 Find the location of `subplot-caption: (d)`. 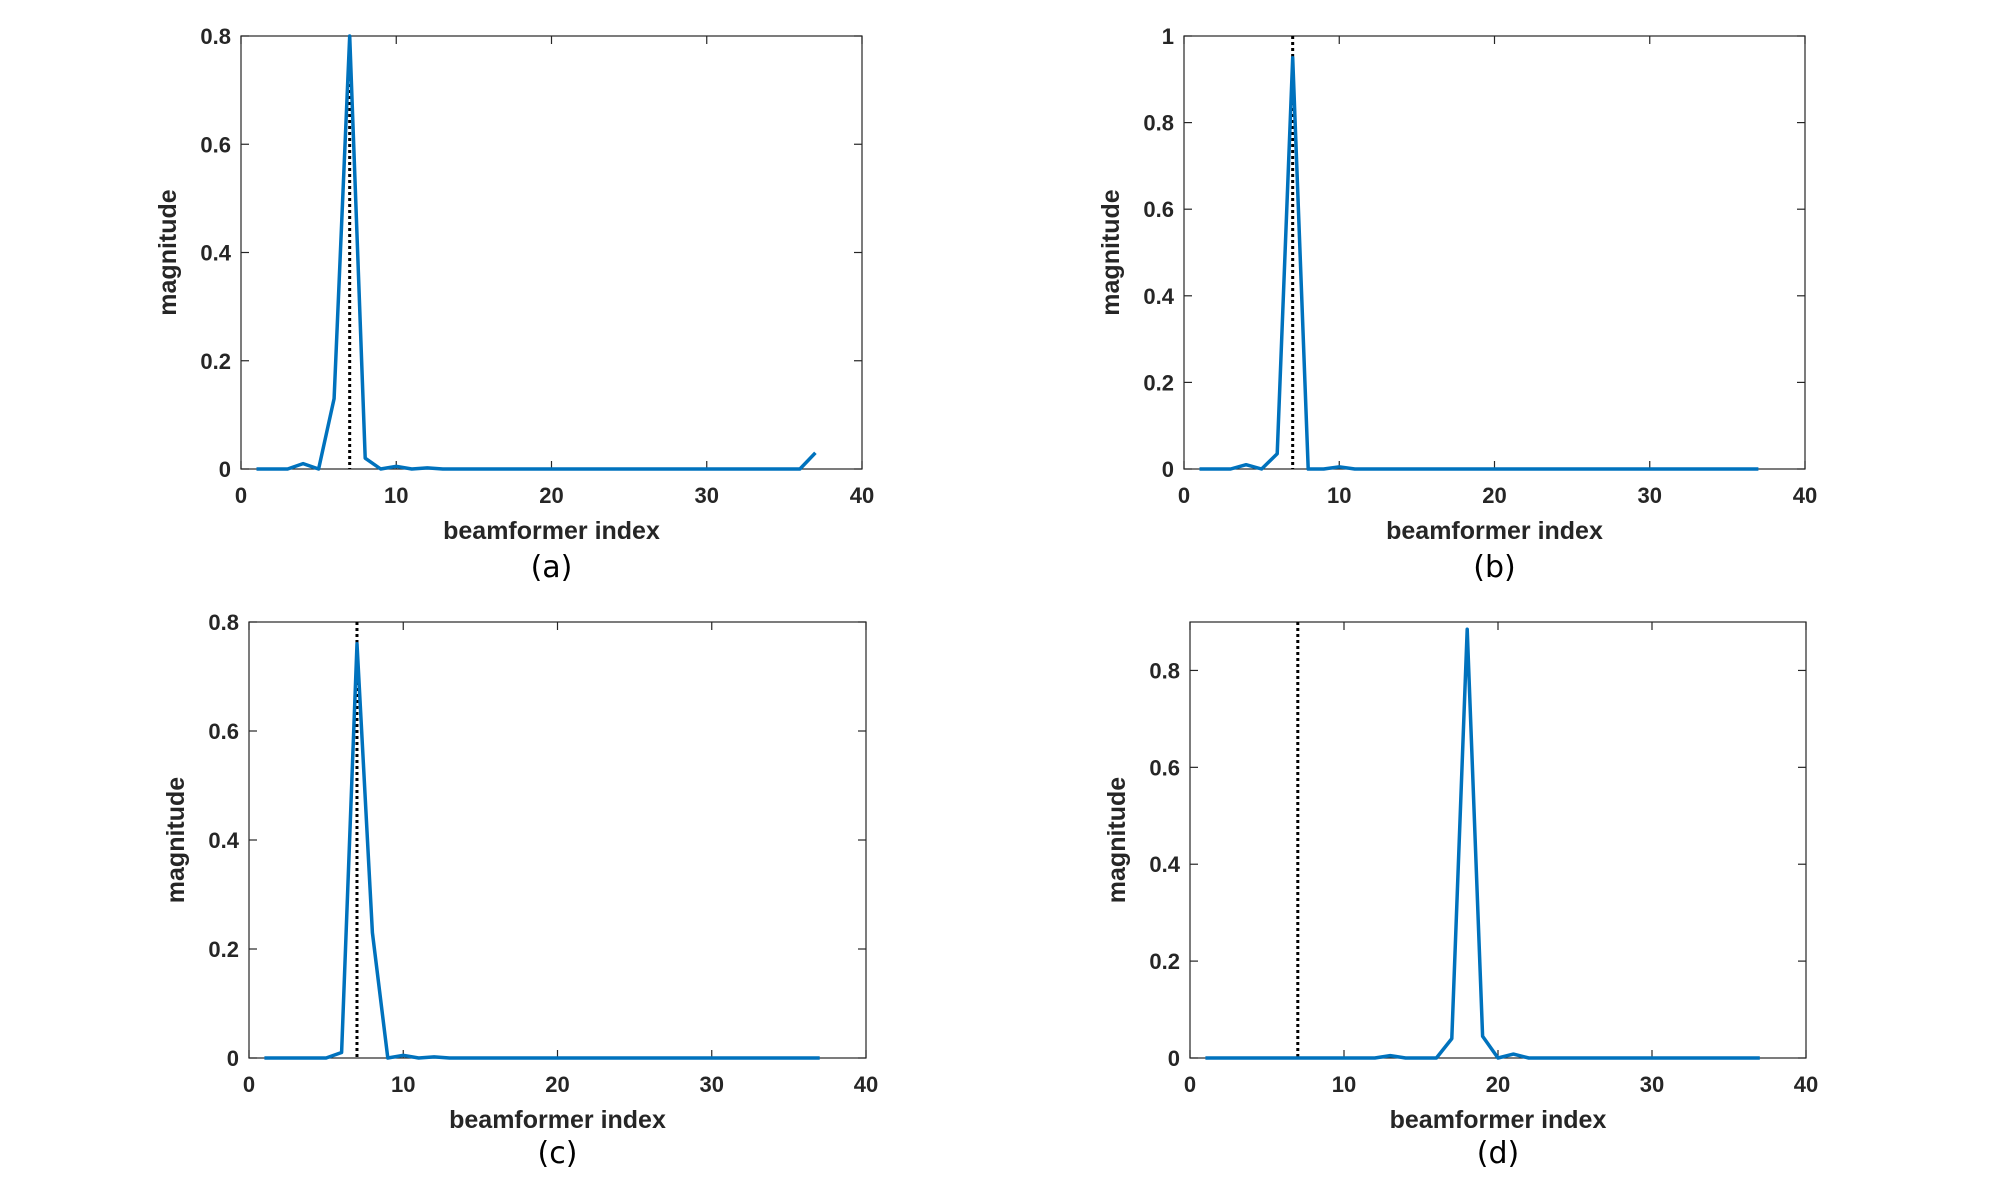

subplot-caption: (d) is located at coordinates (1498, 1153).